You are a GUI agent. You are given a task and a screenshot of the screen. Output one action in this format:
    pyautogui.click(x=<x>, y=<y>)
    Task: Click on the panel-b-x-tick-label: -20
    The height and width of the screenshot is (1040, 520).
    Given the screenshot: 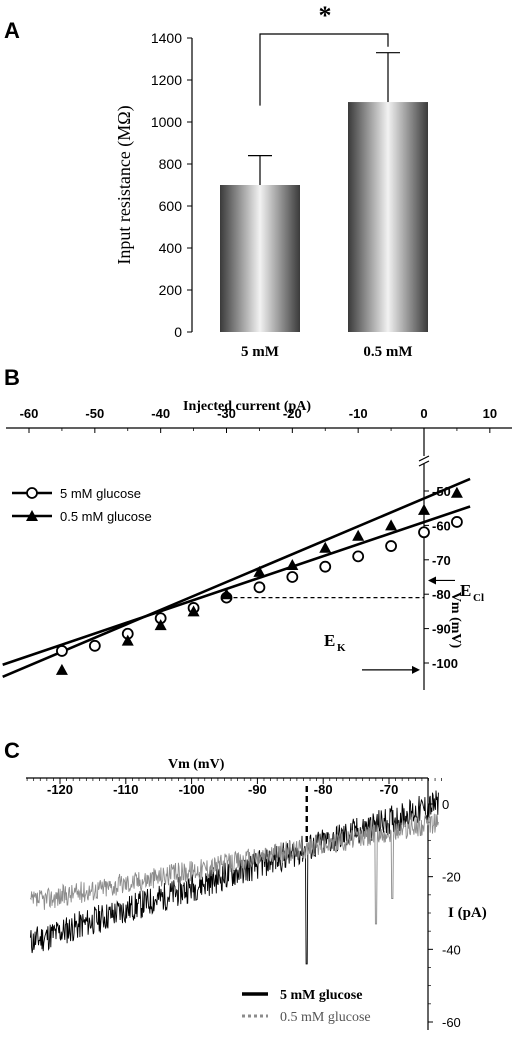 What is the action you would take?
    pyautogui.click(x=292, y=413)
    